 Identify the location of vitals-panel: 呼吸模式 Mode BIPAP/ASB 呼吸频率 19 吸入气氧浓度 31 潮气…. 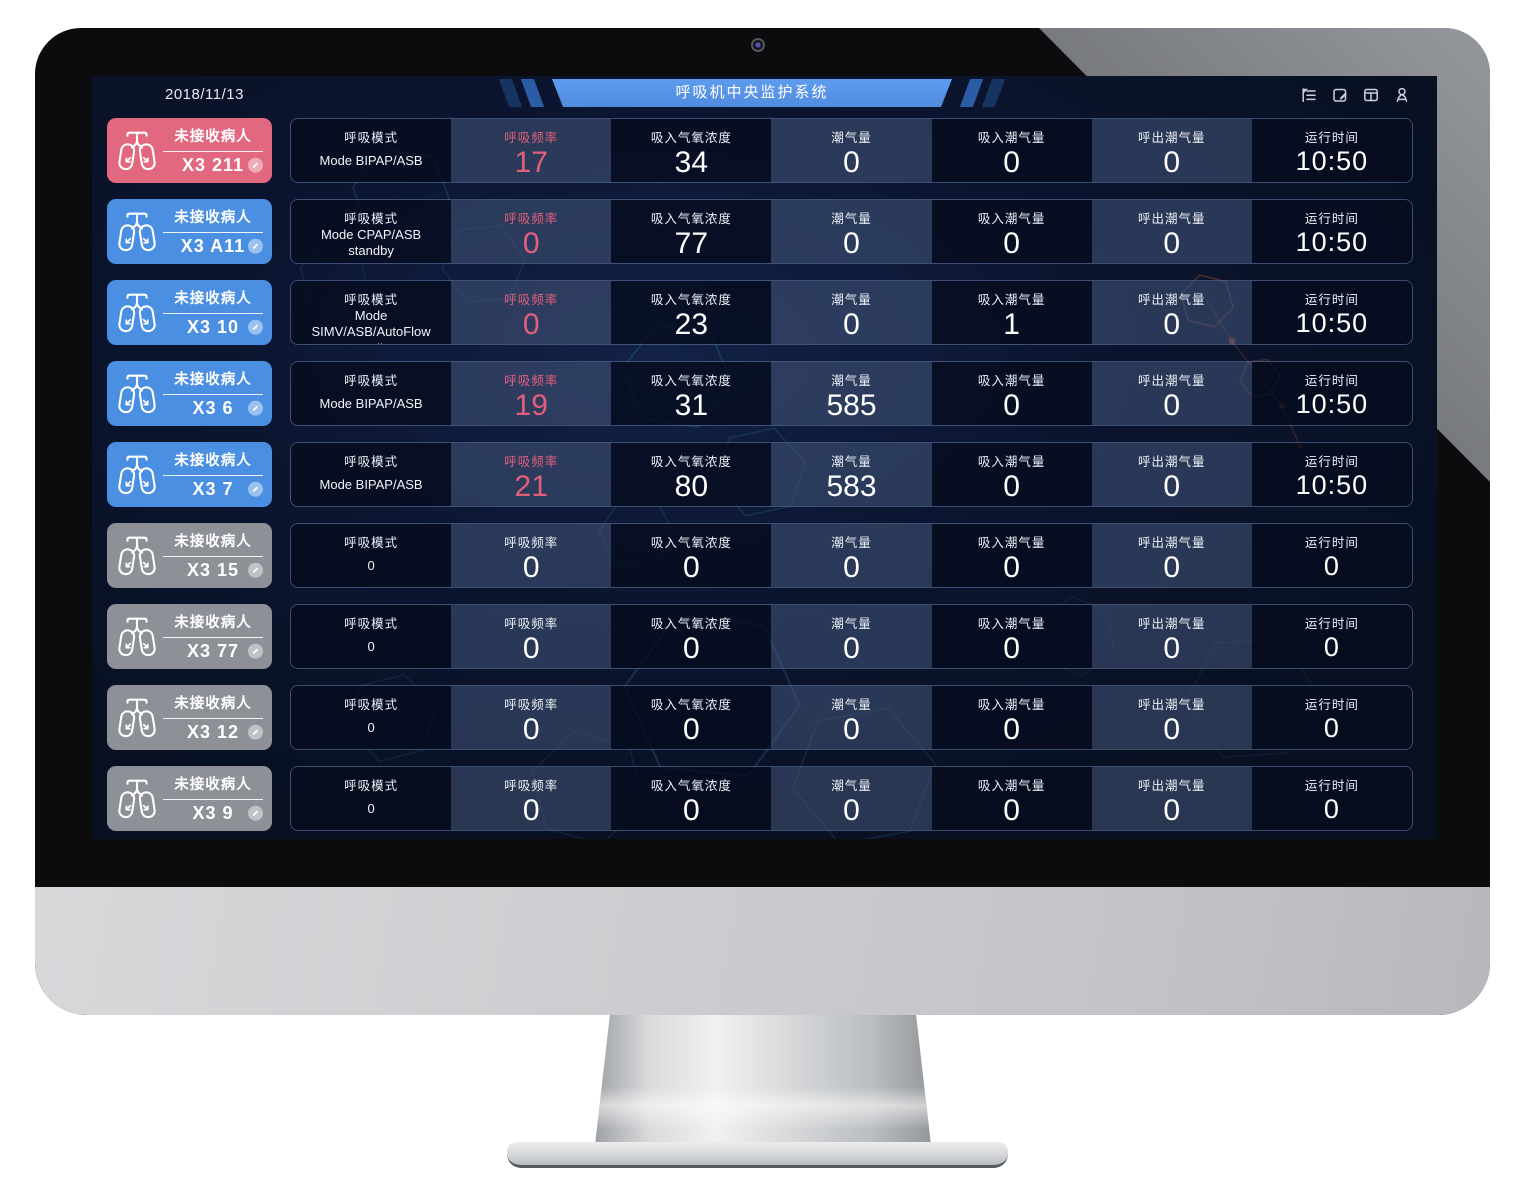
(851, 393).